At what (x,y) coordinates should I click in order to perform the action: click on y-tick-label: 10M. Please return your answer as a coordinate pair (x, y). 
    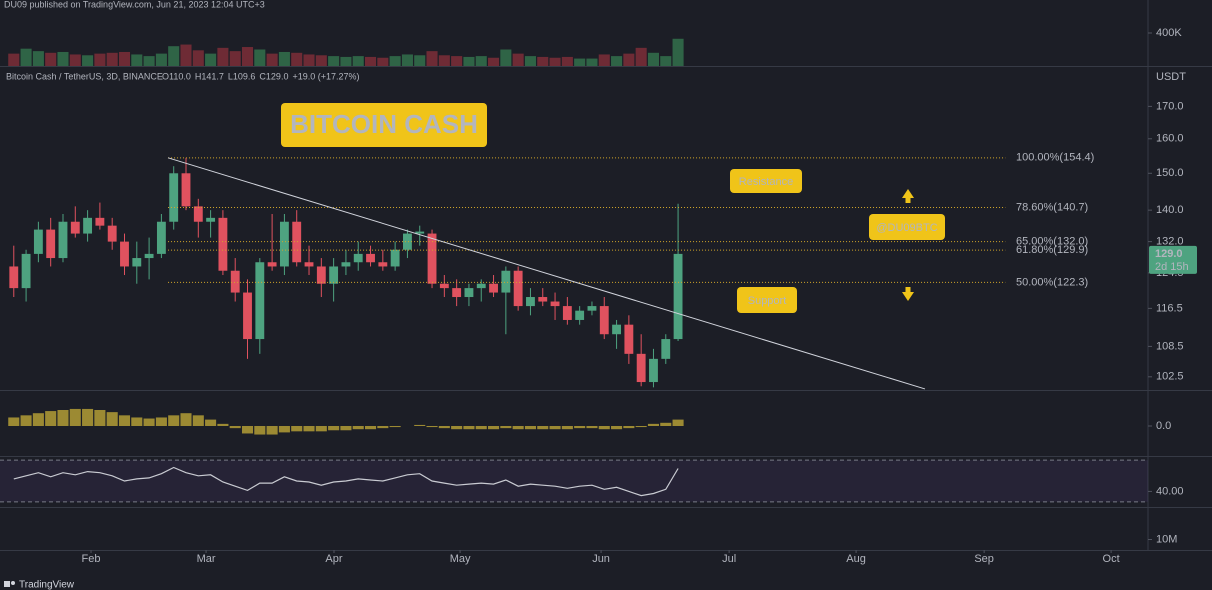
    Looking at the image, I should click on (1166, 539).